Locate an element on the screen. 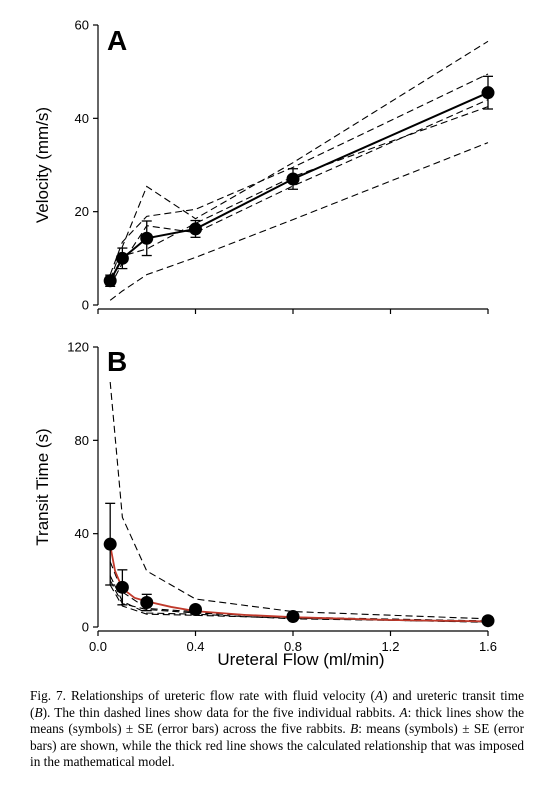  y-axis-title: Velocity (mm/s) is located at coordinates (42, 165).